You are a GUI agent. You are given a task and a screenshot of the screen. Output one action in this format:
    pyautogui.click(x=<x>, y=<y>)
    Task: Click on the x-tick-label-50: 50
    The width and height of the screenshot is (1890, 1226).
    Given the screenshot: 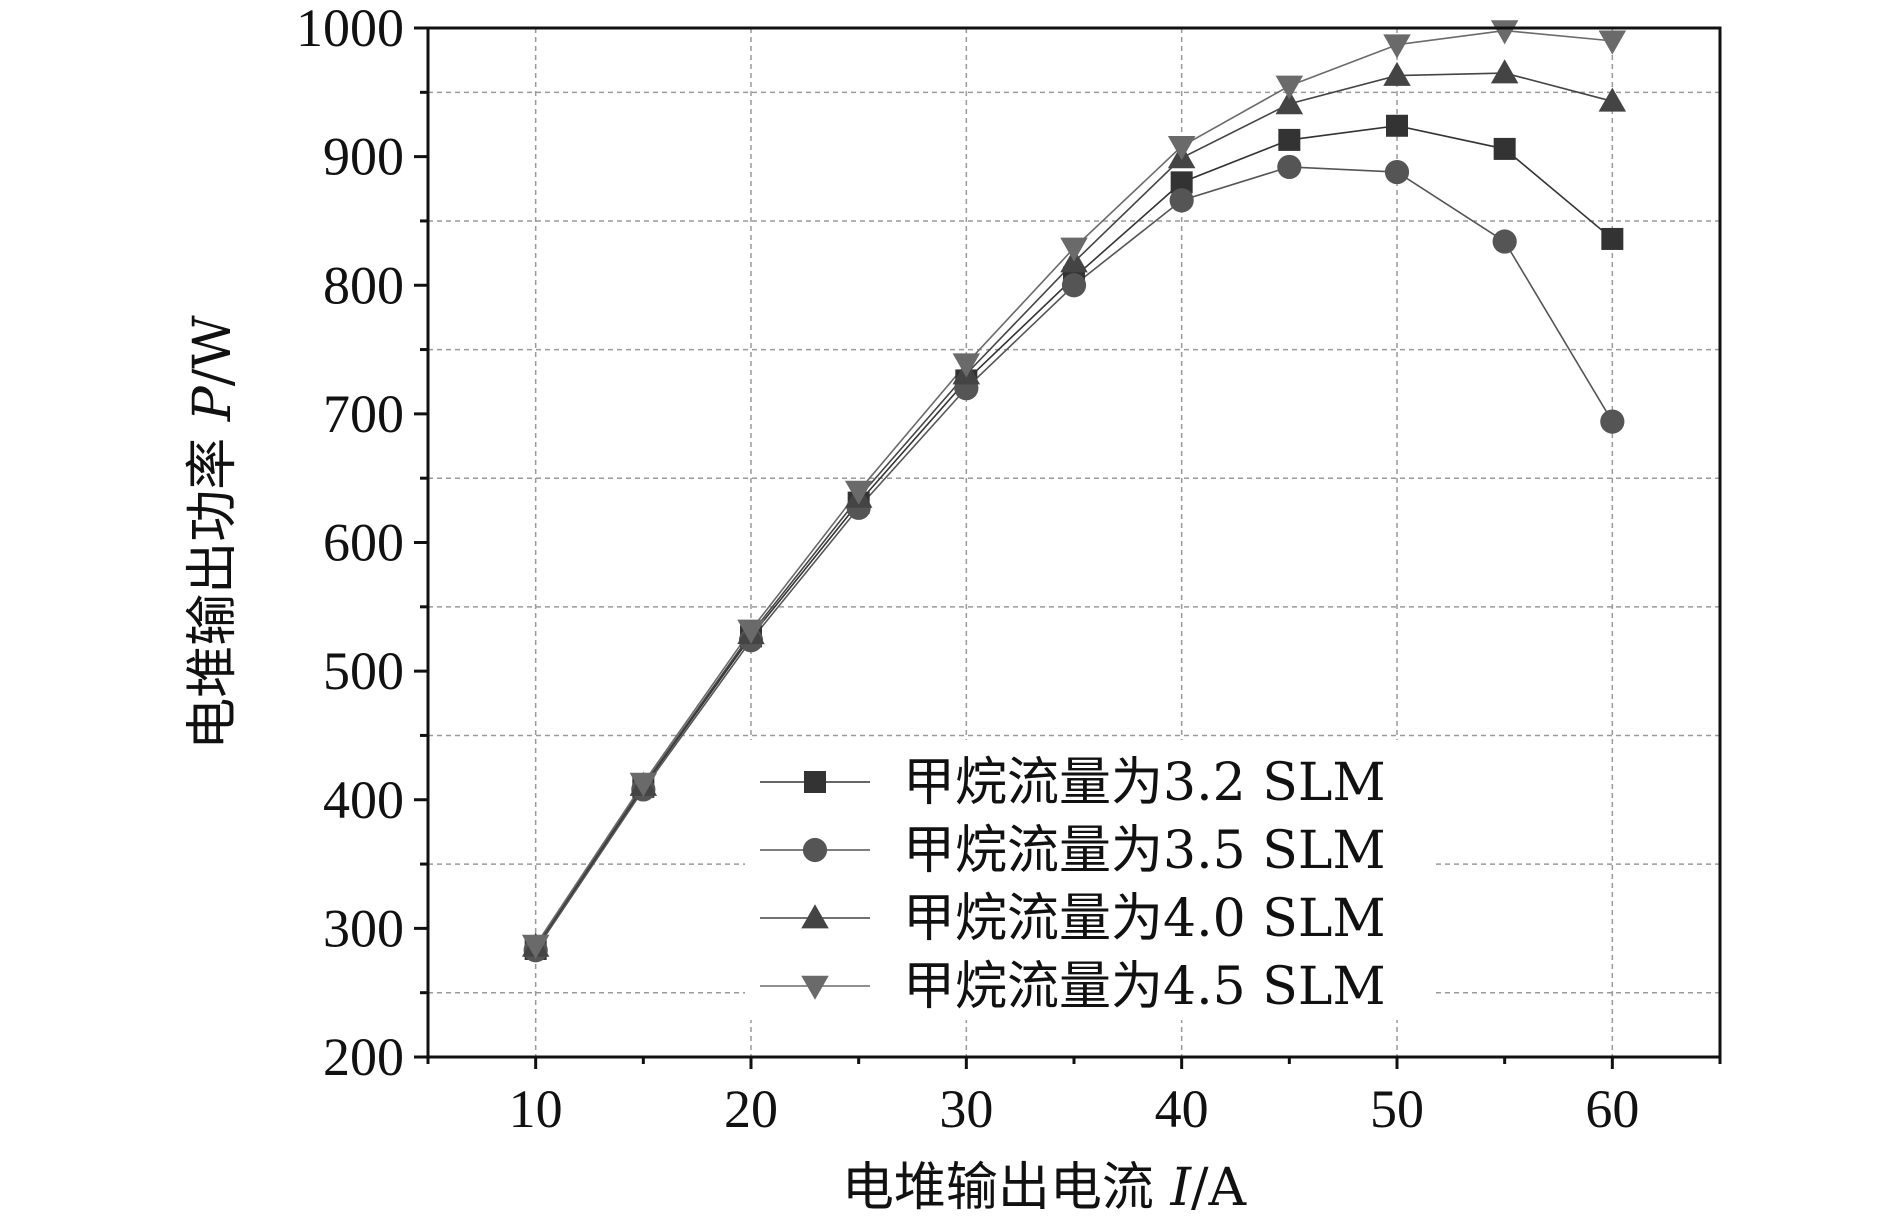 What is the action you would take?
    pyautogui.click(x=1397, y=1109)
    